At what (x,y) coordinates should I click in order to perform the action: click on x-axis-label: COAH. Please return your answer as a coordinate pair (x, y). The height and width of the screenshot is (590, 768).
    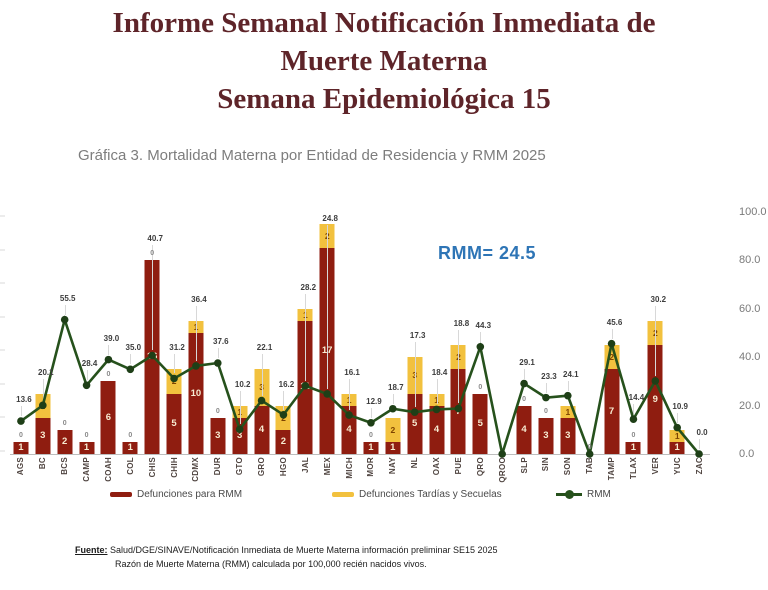
    Looking at the image, I should click on (109, 473).